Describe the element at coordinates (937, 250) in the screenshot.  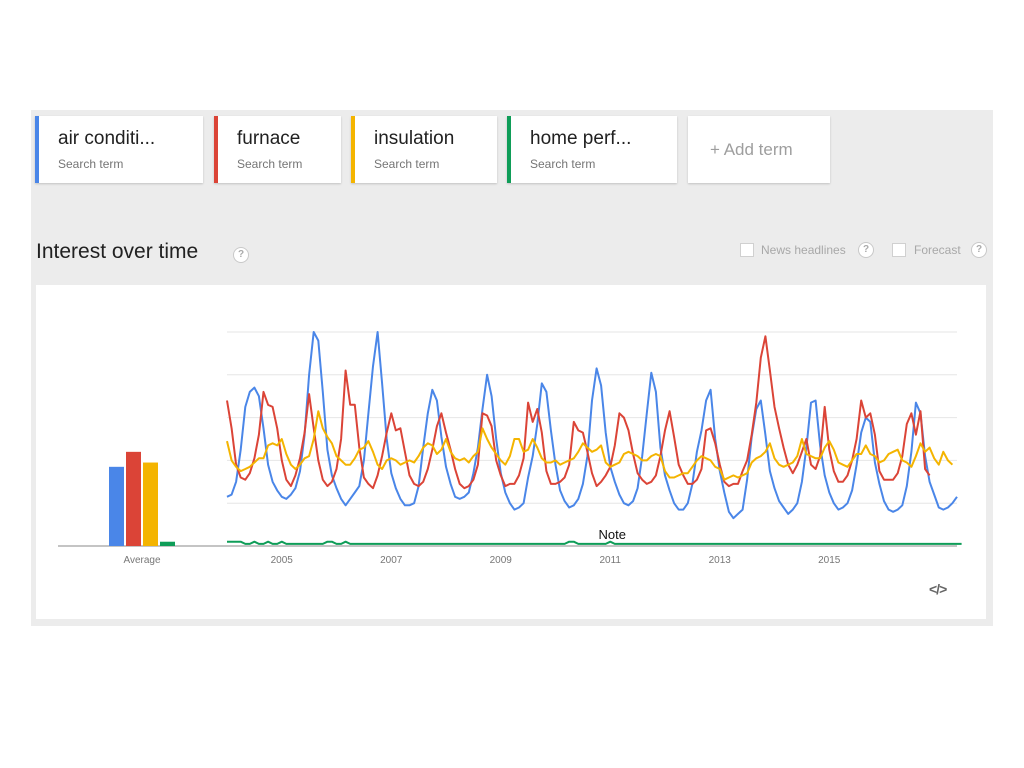
I see `forecast-label: Forecast` at that location.